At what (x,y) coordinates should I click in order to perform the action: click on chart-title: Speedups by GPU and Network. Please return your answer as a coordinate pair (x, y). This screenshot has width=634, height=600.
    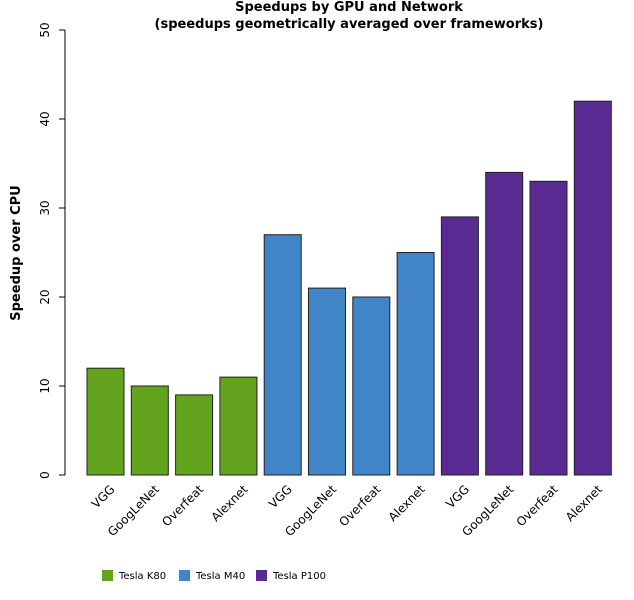
    Looking at the image, I should click on (349, 7).